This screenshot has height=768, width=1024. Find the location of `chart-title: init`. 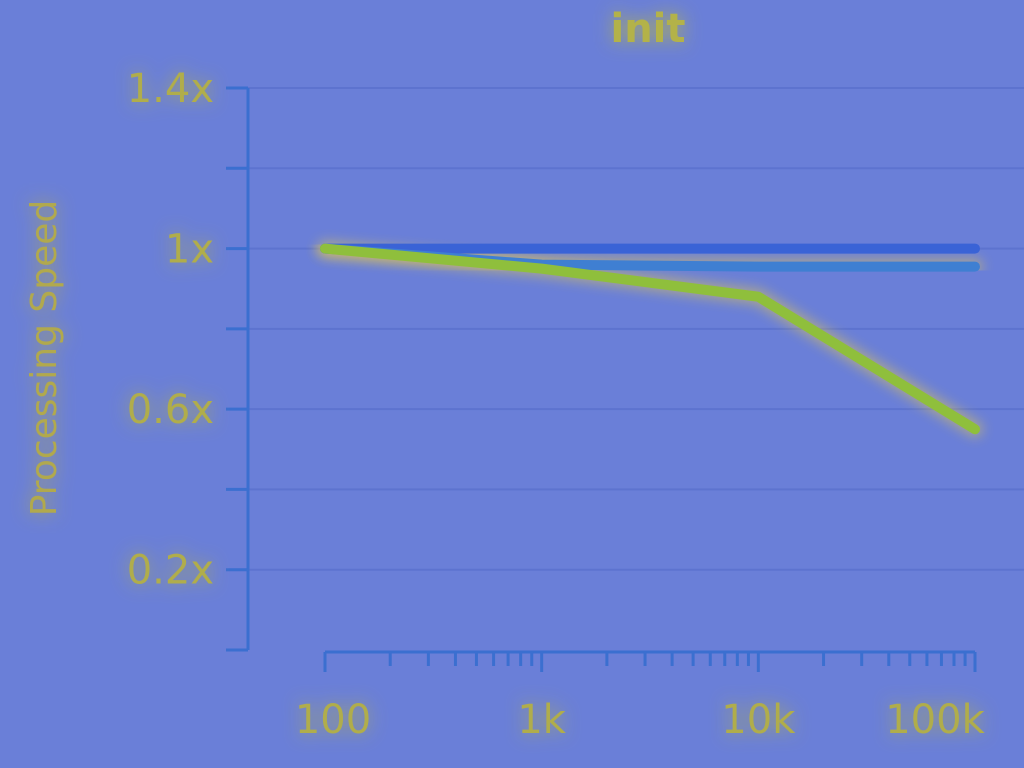

chart-title: init is located at coordinates (647, 29).